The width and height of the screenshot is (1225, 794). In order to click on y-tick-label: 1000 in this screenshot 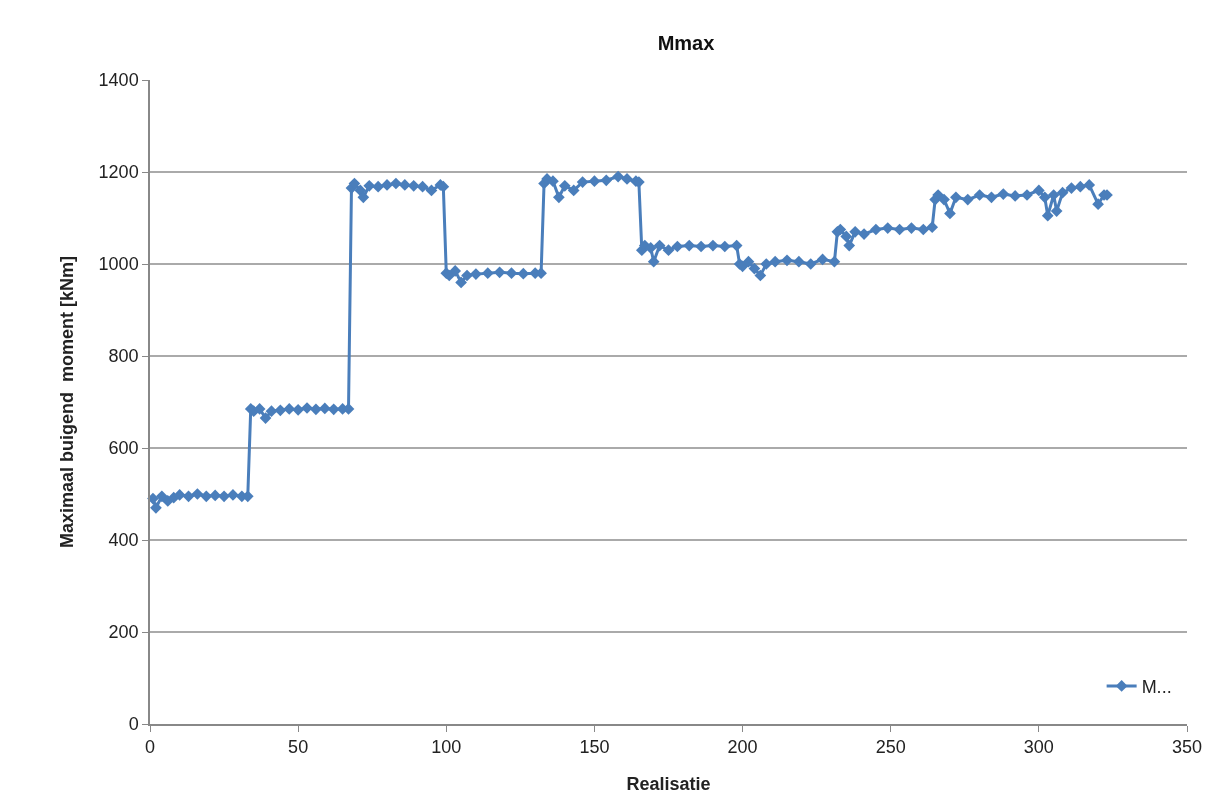, I will do `click(118, 264)`.